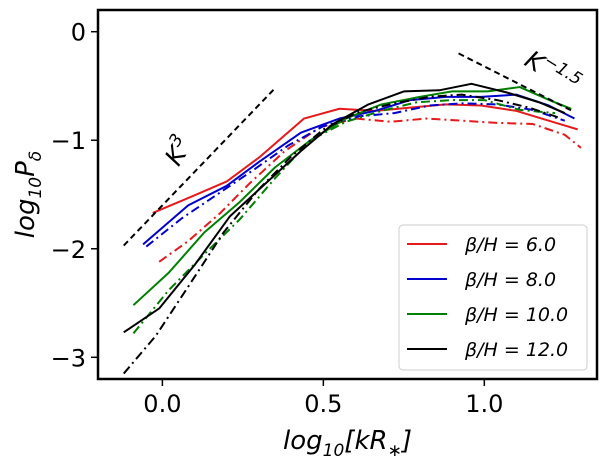 Image resolution: width=604 pixels, height=464 pixels. Describe the element at coordinates (510, 245) in the screenshot. I see `legend-label: β/H = 6.0` at that location.